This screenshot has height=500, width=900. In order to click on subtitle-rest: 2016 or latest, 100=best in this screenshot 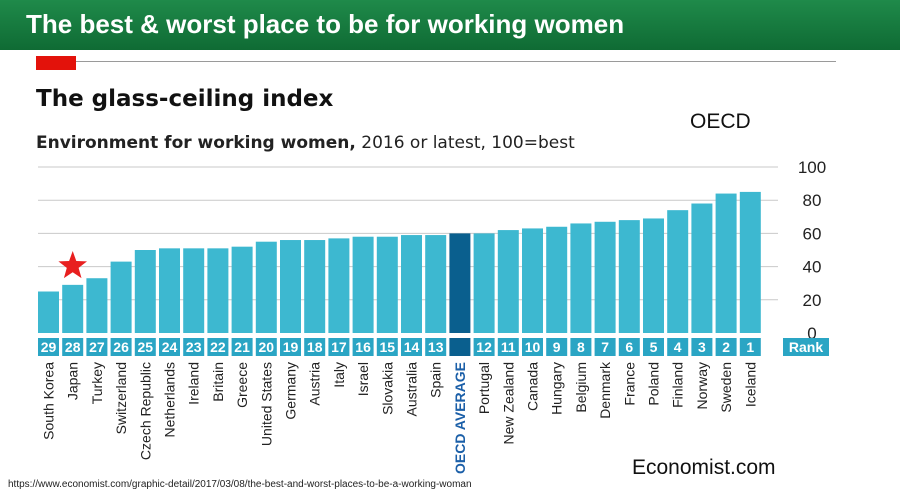, I will do `click(465, 143)`.